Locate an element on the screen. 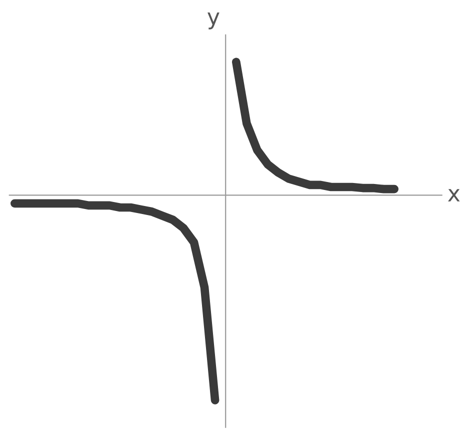  y-axis-title: y is located at coordinates (214, 21).